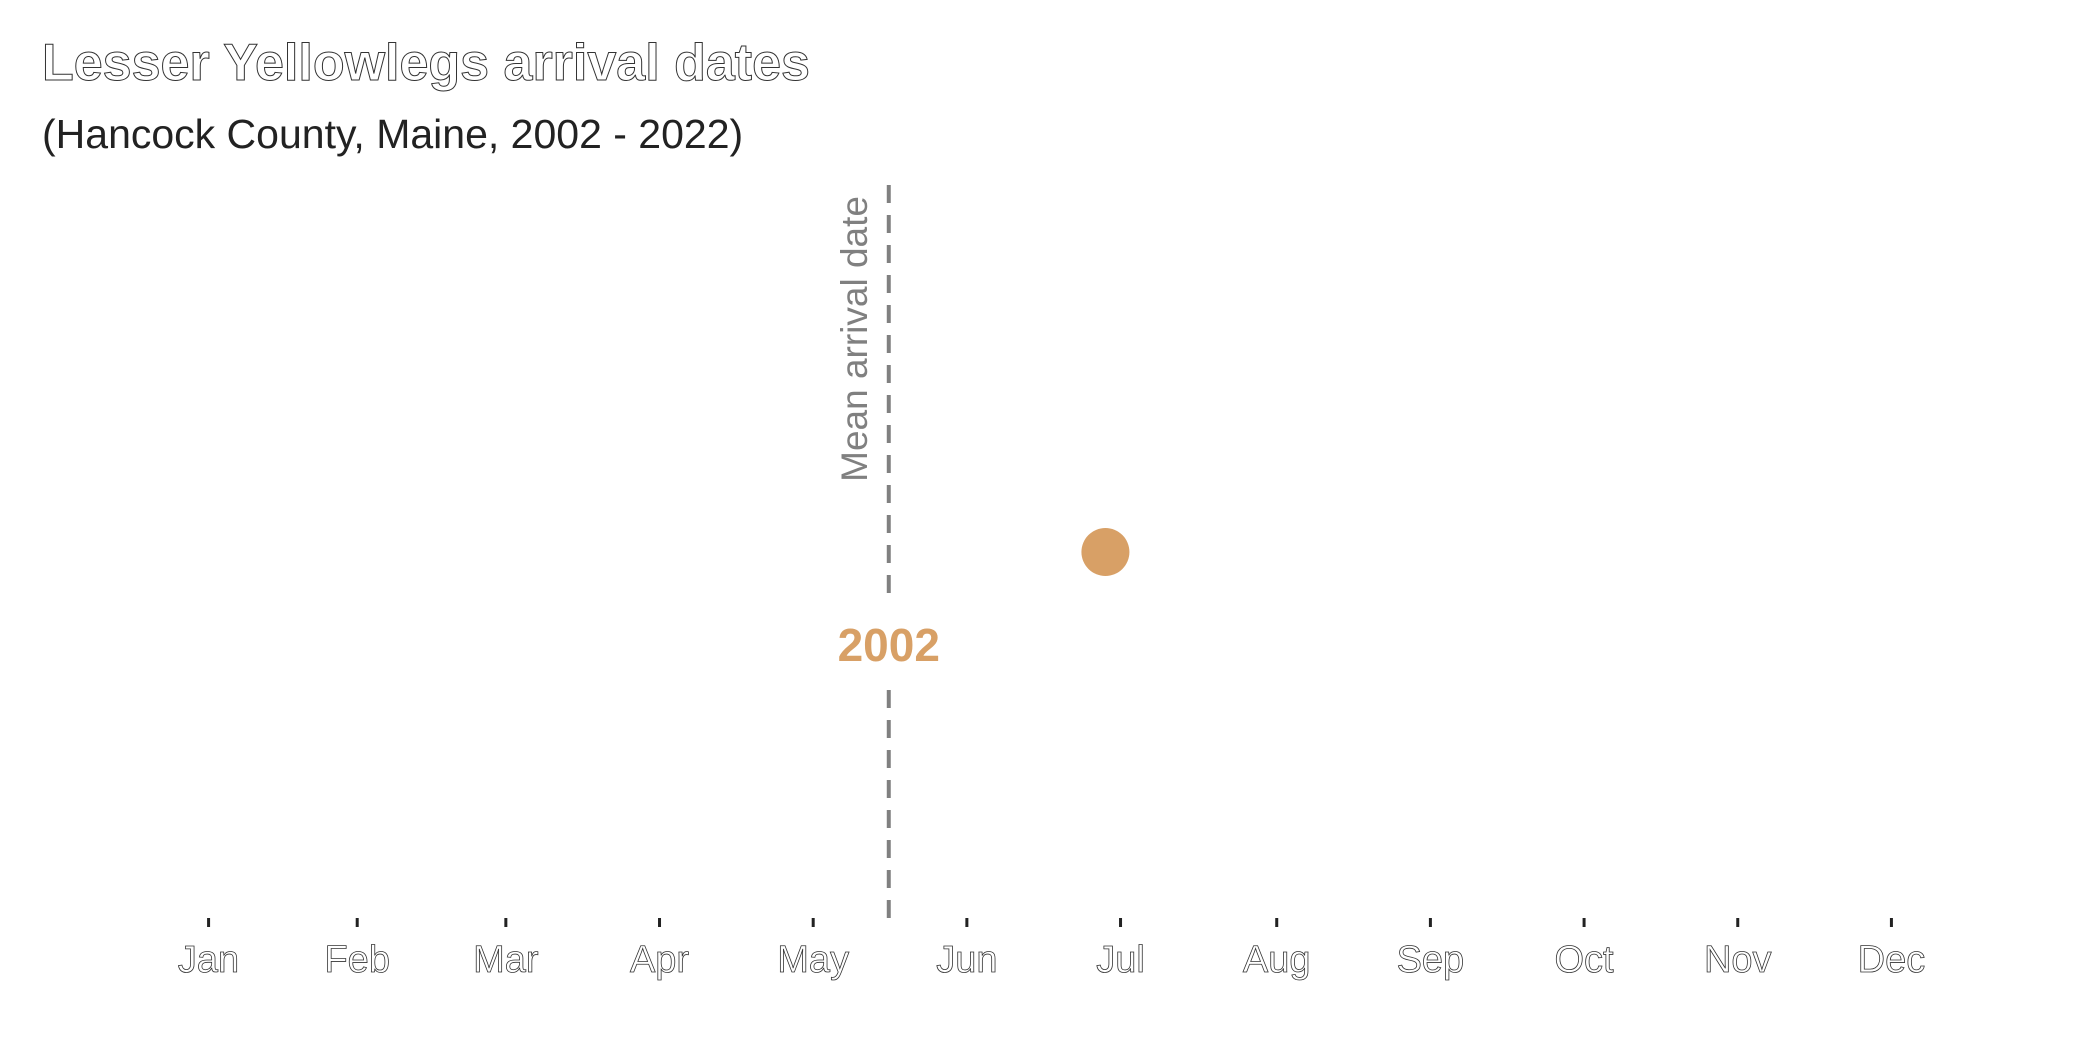  Describe the element at coordinates (659, 960) in the screenshot. I see `x-tick-label-apr: Apr` at that location.